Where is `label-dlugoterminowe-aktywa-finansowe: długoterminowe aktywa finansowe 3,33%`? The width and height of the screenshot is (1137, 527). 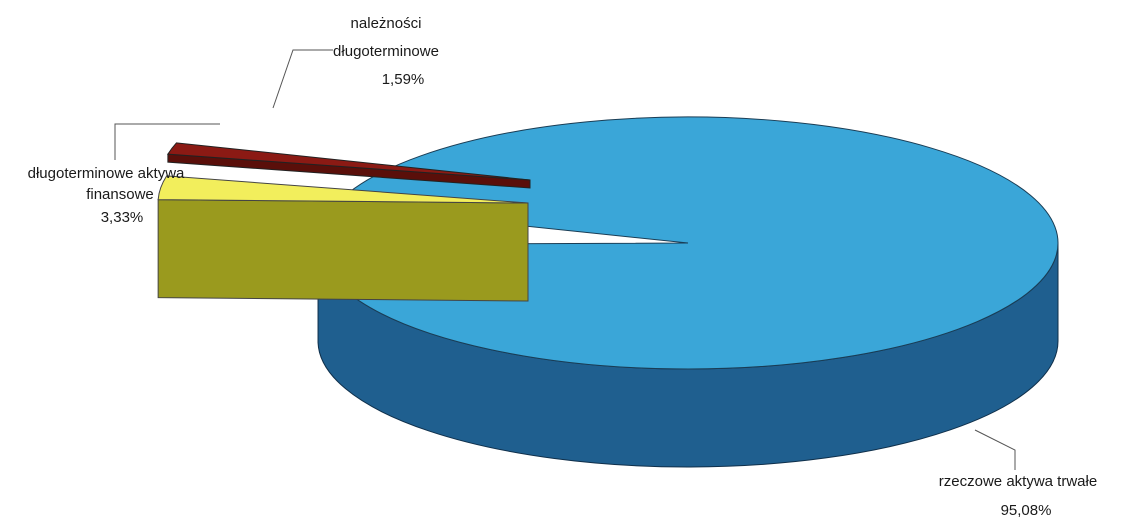
label-dlugoterminowe-aktywa-finansowe: długoterminowe aktywa finansowe 3,33% is located at coordinates (106, 195).